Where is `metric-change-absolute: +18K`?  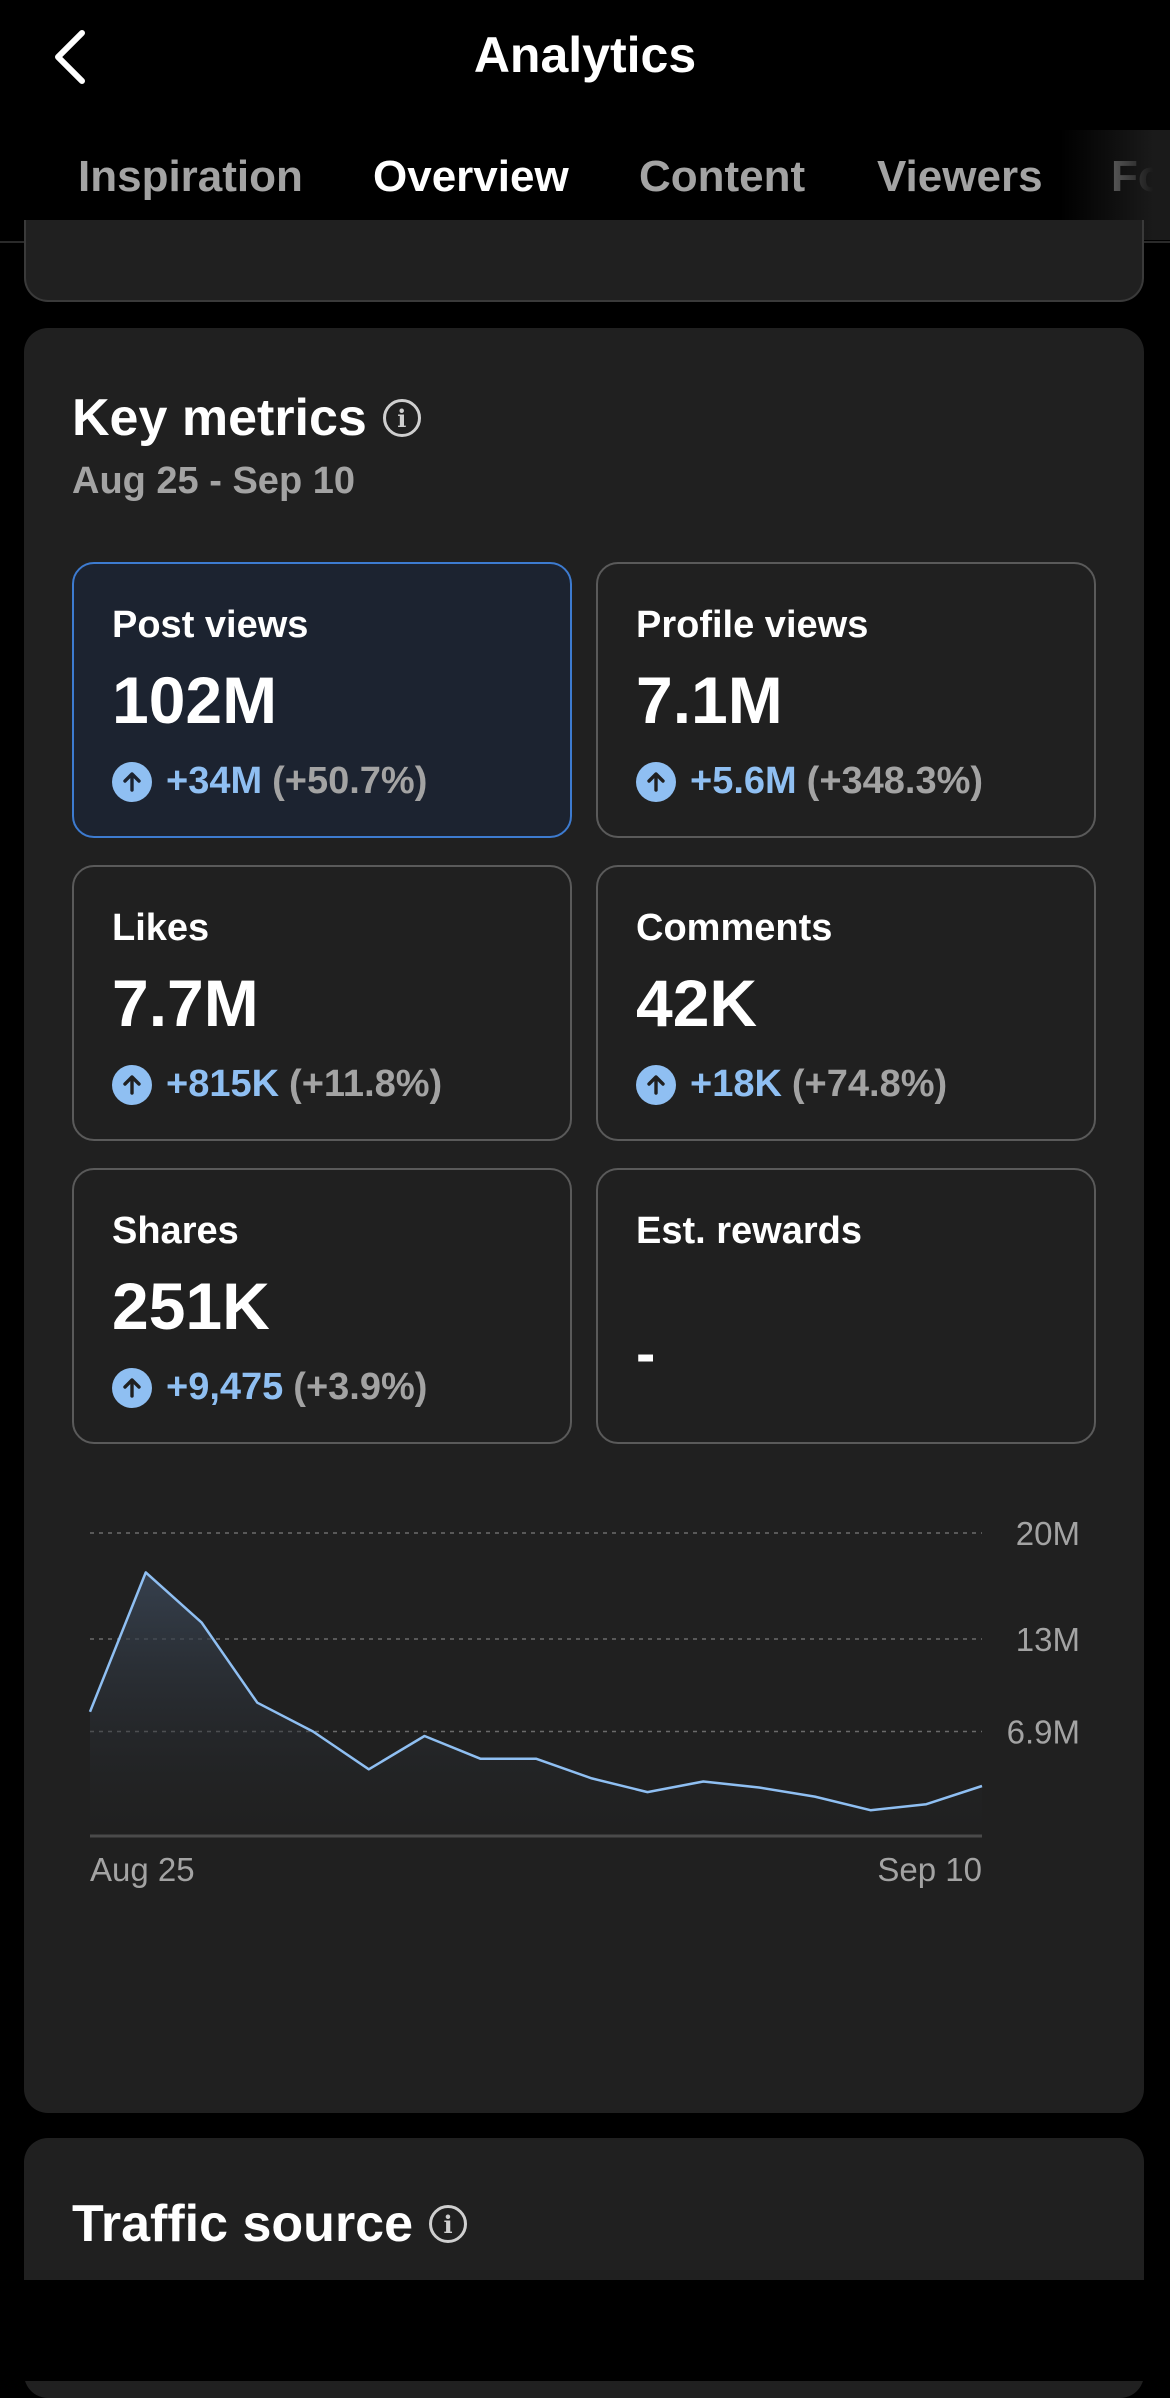 metric-change-absolute: +18K is located at coordinates (736, 1084).